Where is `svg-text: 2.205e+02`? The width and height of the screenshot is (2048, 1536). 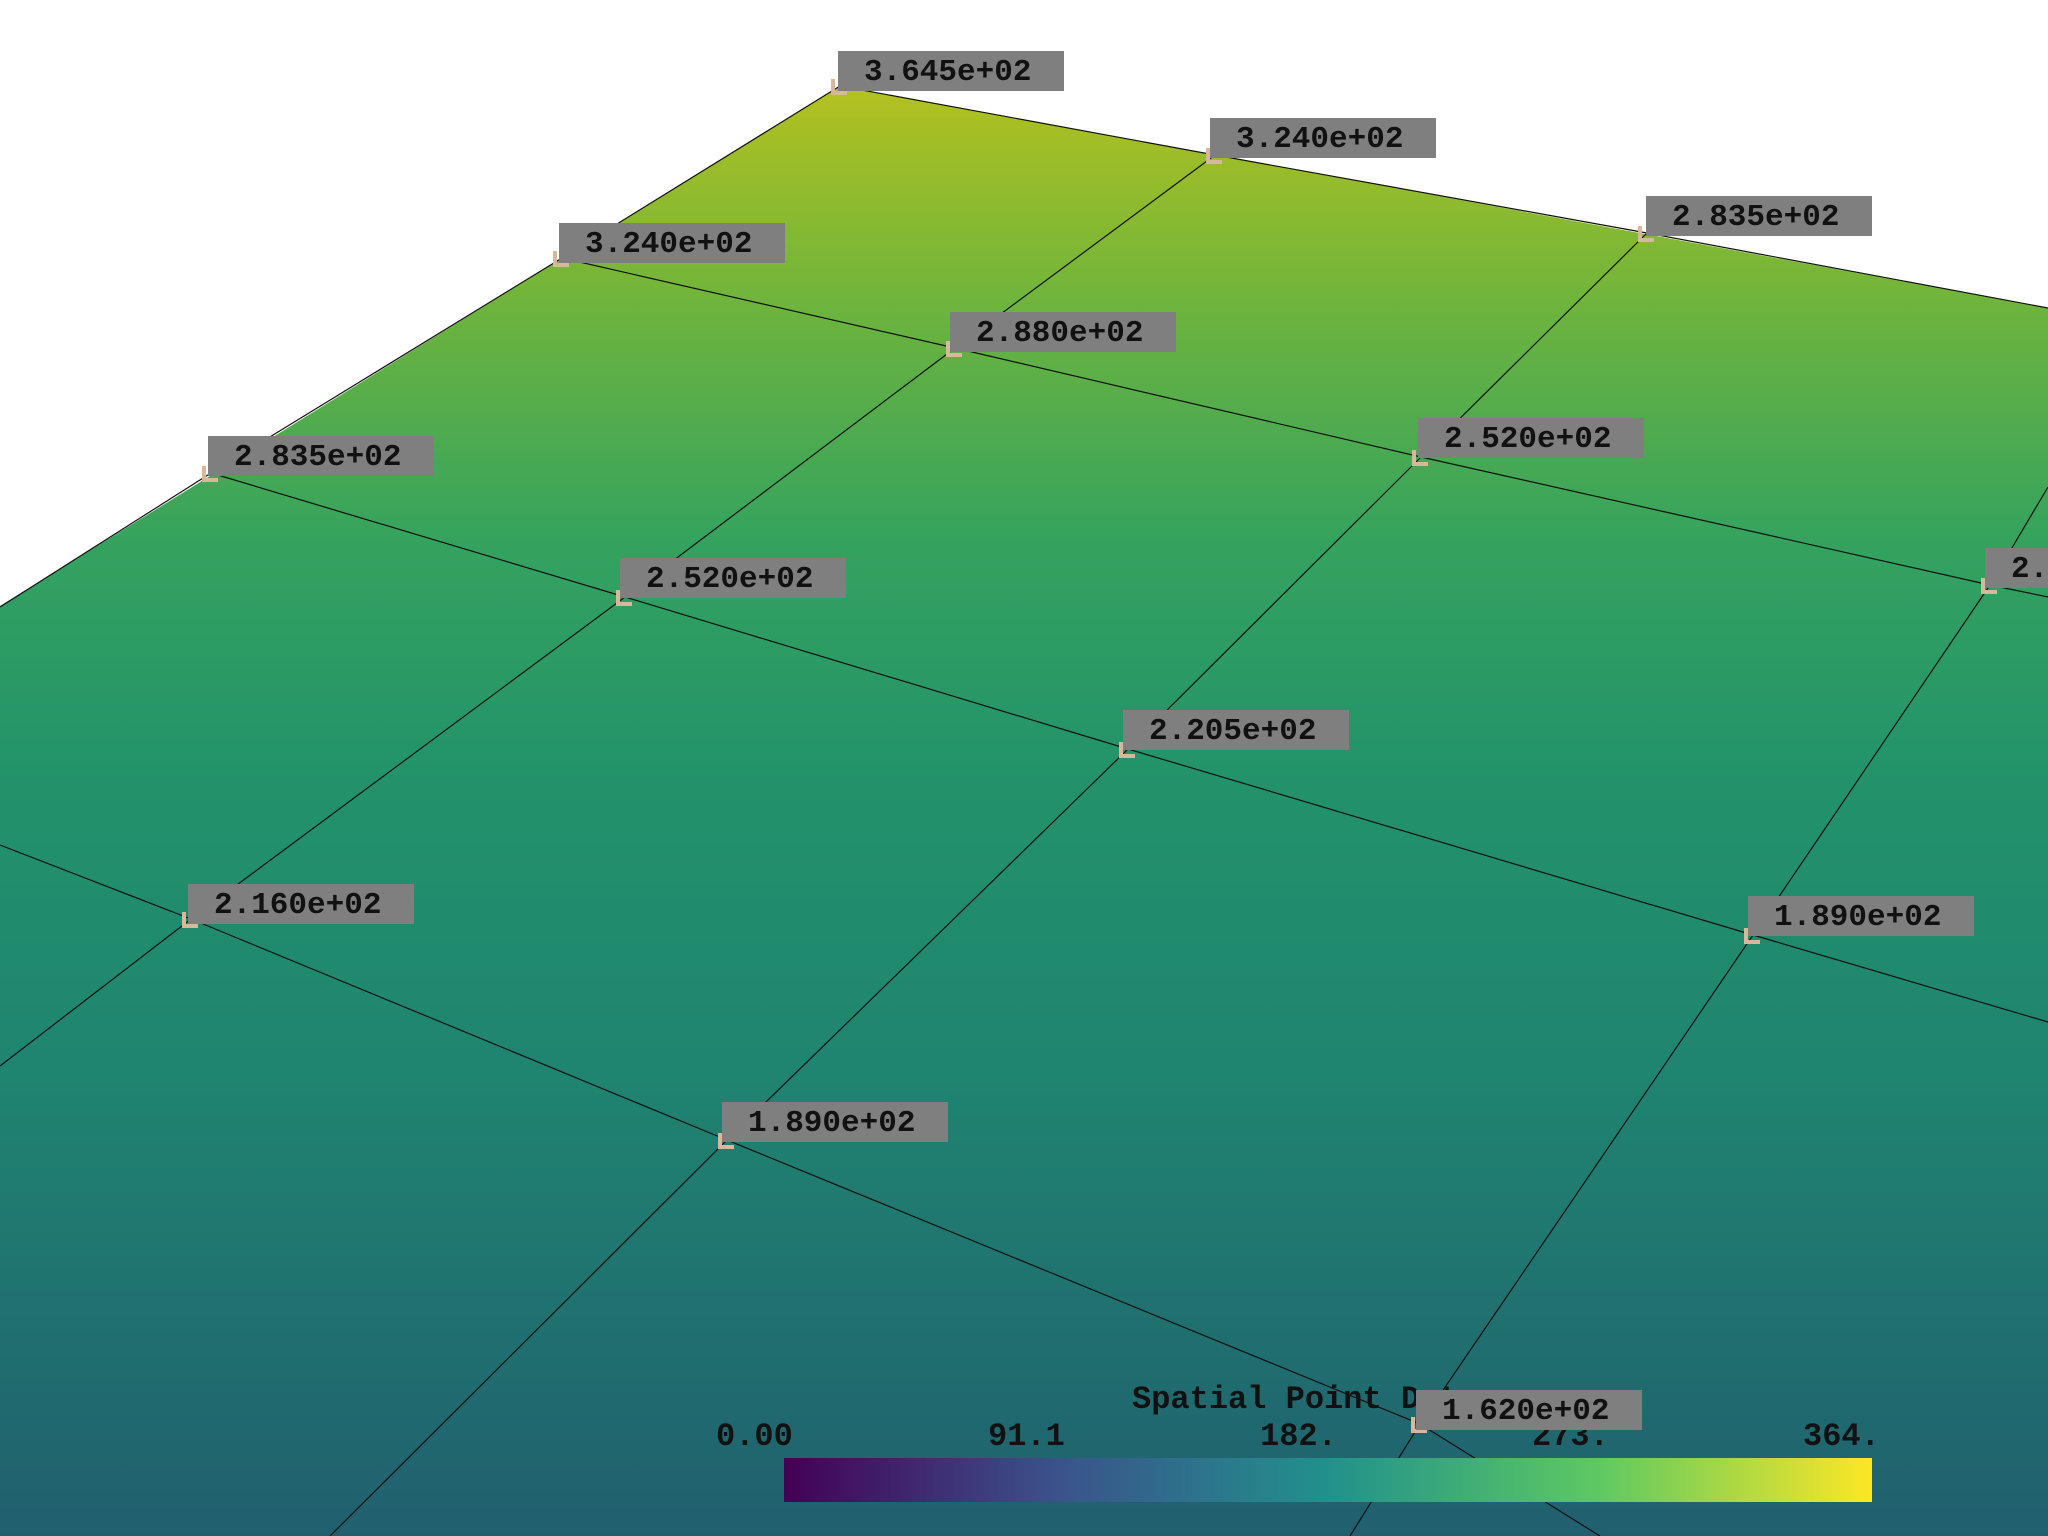 svg-text: 2.205e+02 is located at coordinates (1232, 731).